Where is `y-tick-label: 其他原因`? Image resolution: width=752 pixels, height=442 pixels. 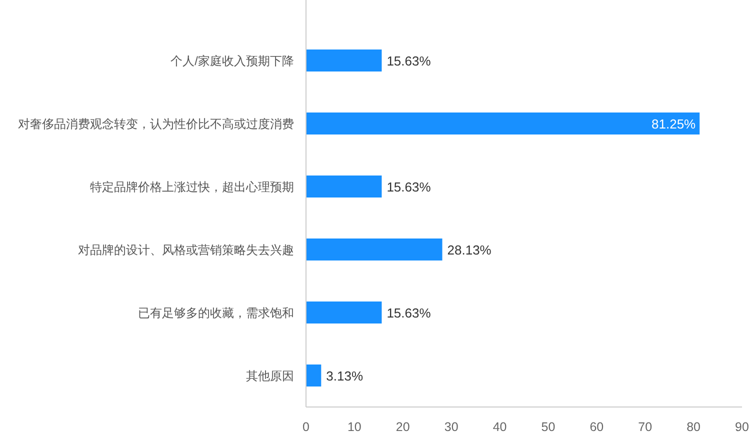 y-tick-label: 其他原因 is located at coordinates (270, 376).